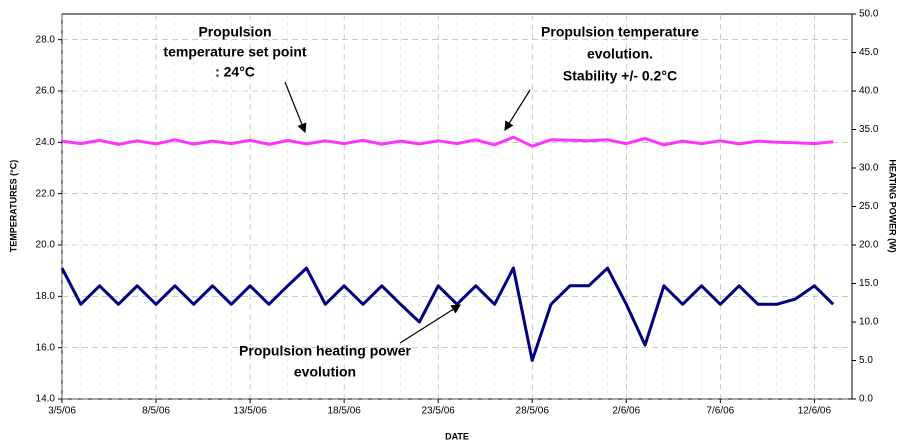 The height and width of the screenshot is (446, 904). I want to click on annotation: temperature set point, so click(234, 52).